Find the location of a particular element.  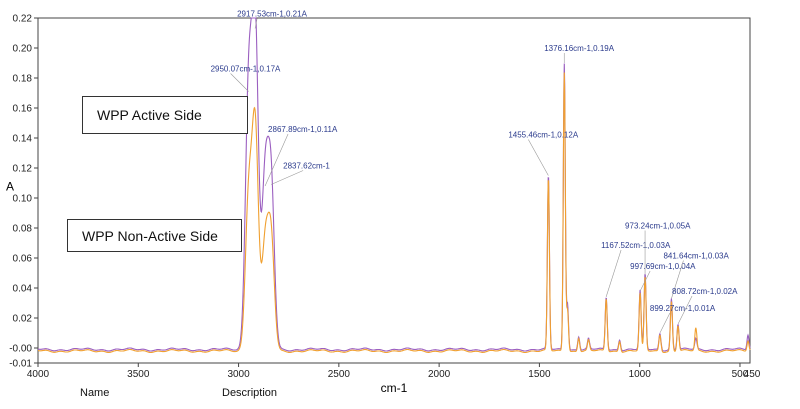

legend-active-side: WPP Active Side is located at coordinates (165, 115).